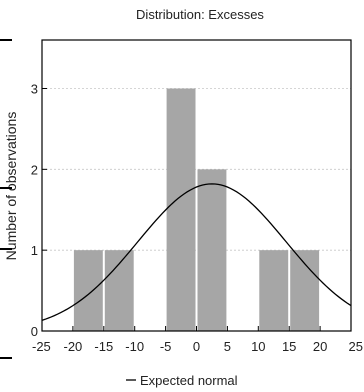 Image resolution: width=364 pixels, height=392 pixels. I want to click on x-tick-label: -5, so click(166, 346).